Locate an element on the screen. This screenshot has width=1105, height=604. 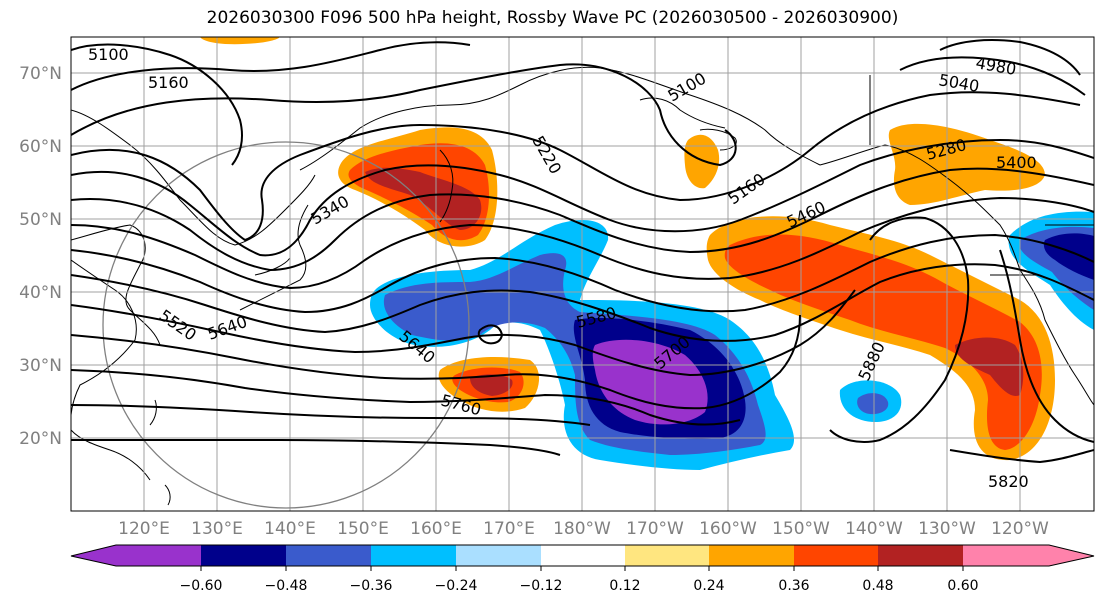
colorbar-tick-label: −0.60 is located at coordinates (201, 586).